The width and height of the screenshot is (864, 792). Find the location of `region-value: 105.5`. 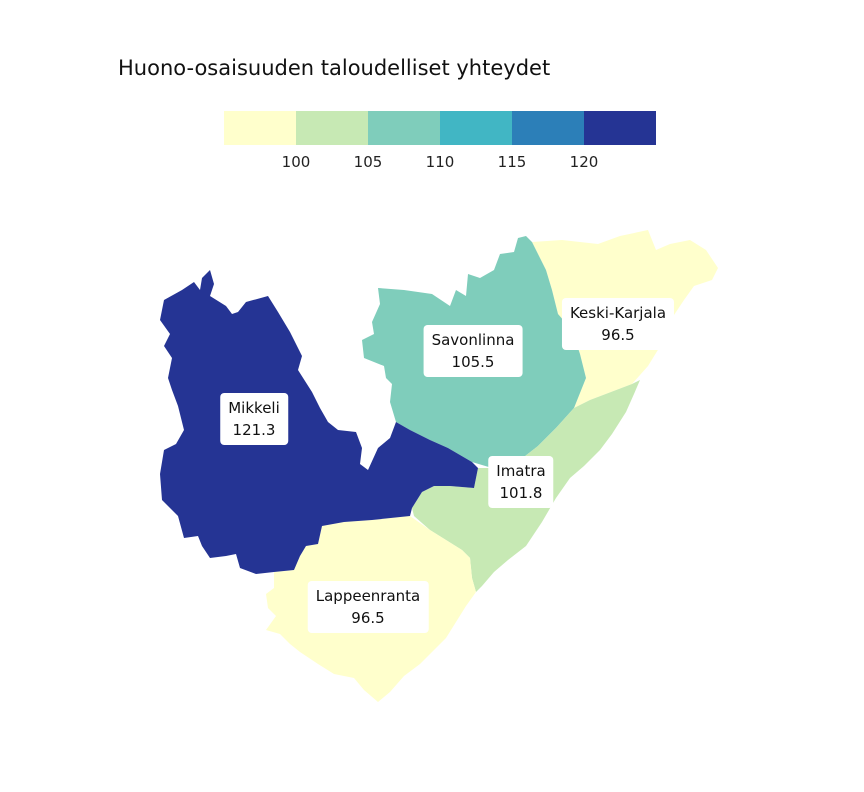

region-value: 105.5 is located at coordinates (473, 362).